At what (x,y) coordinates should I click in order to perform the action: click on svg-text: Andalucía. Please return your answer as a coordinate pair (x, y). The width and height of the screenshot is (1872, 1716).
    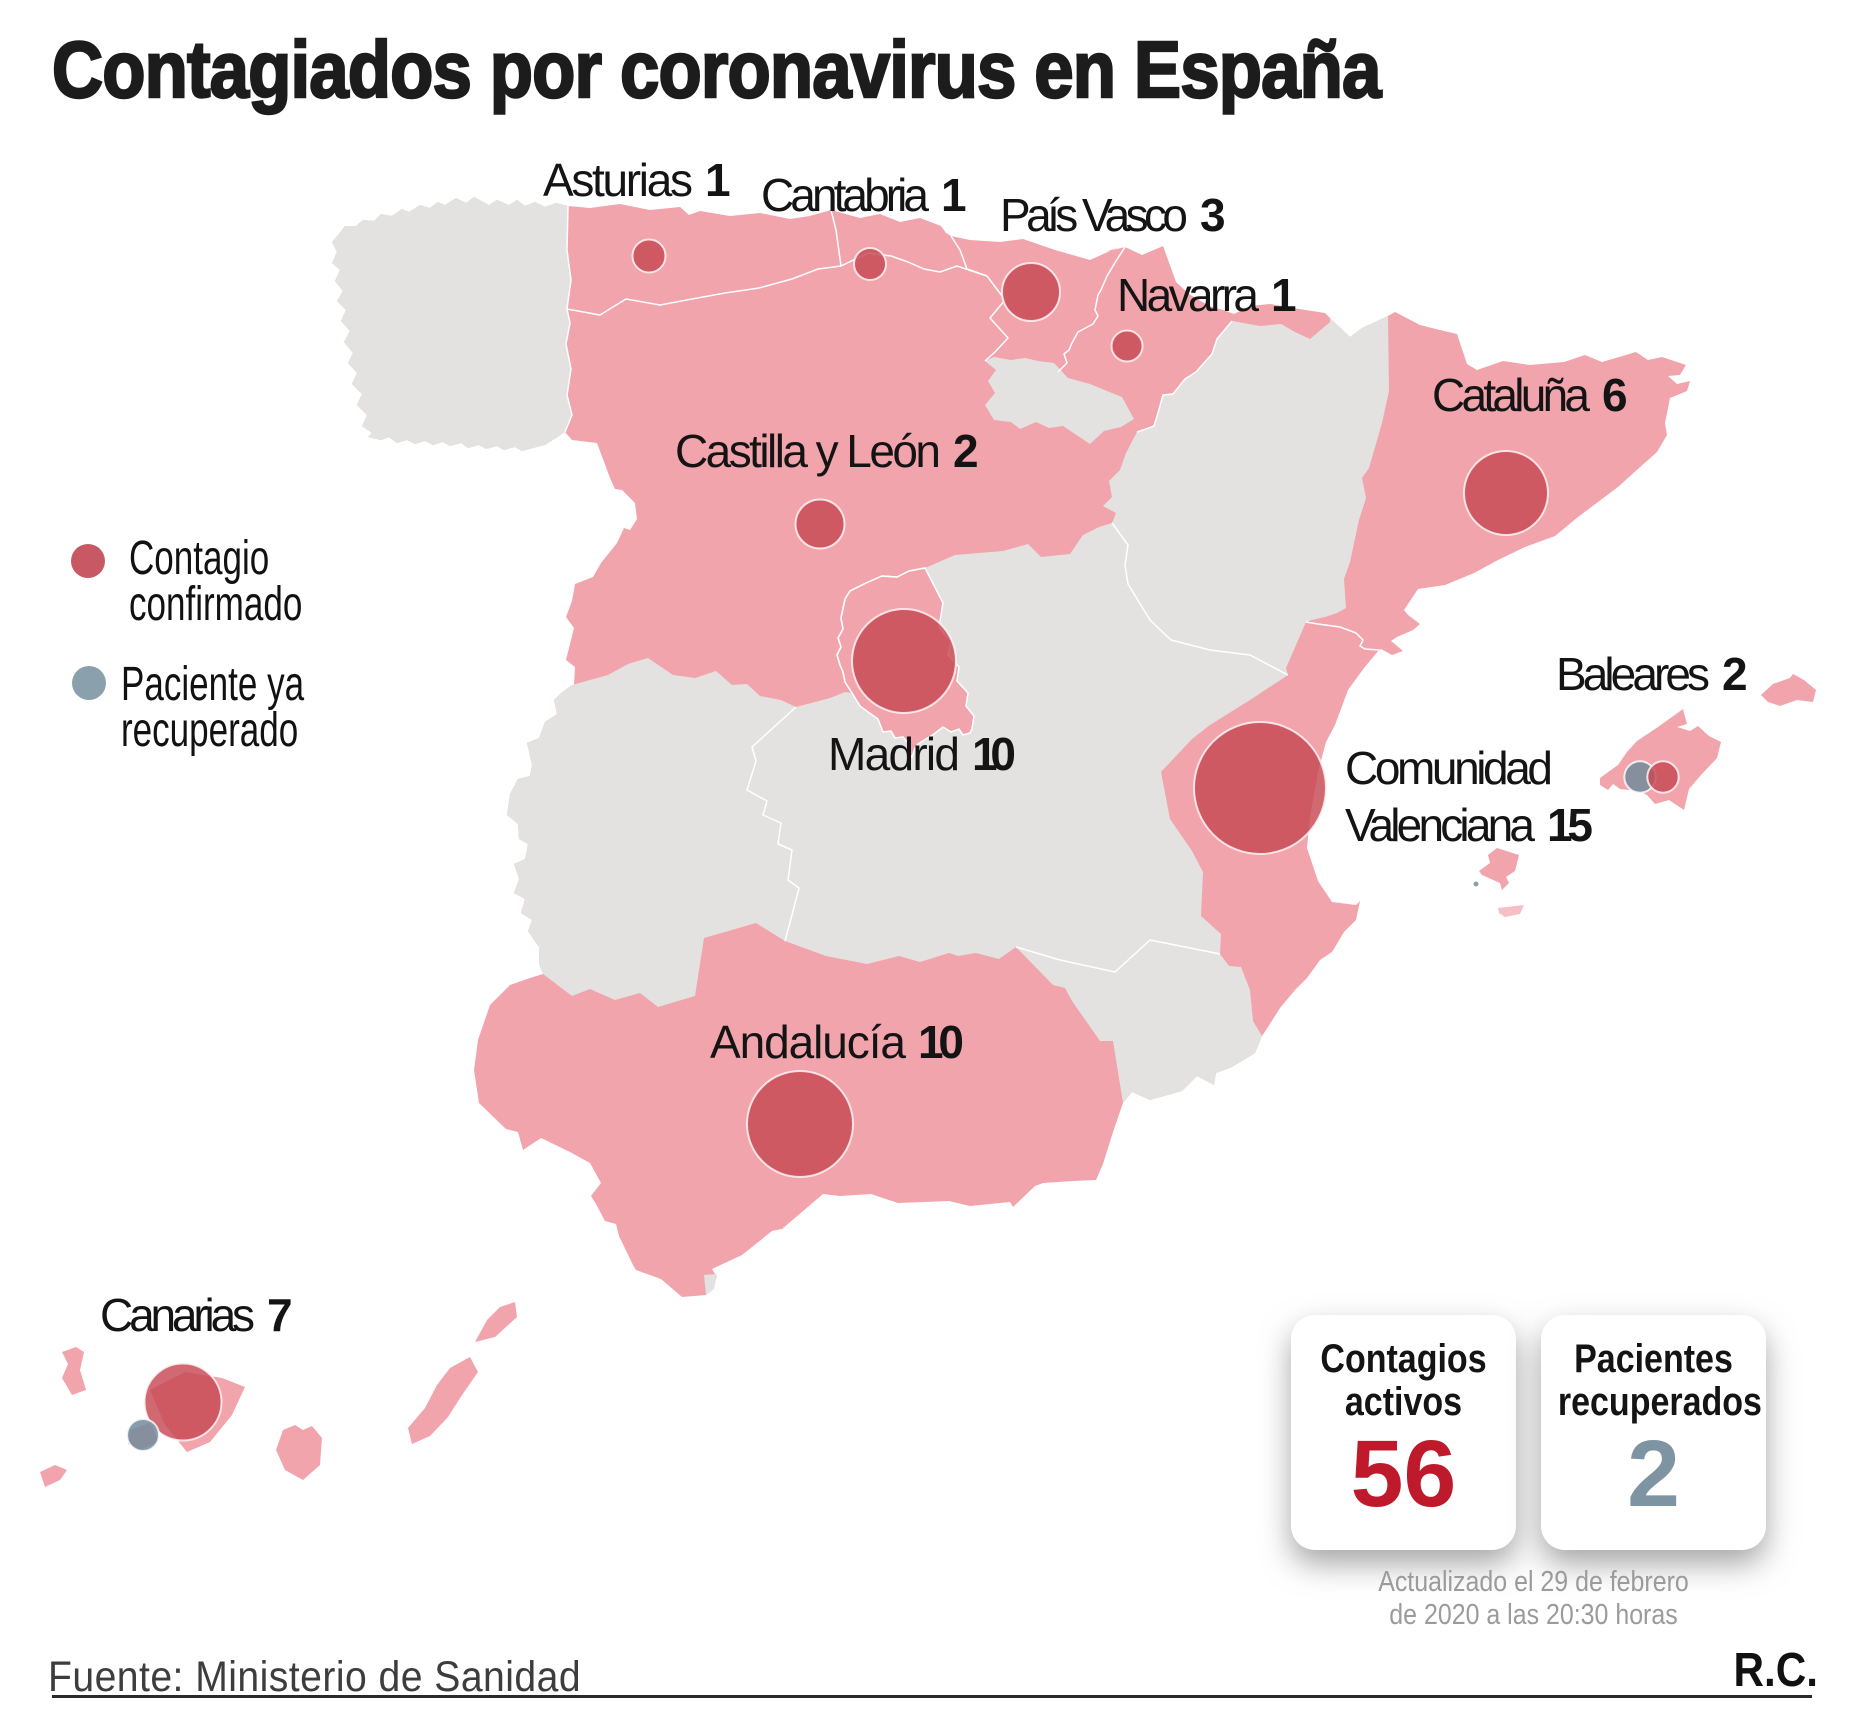
    Looking at the image, I should click on (808, 1042).